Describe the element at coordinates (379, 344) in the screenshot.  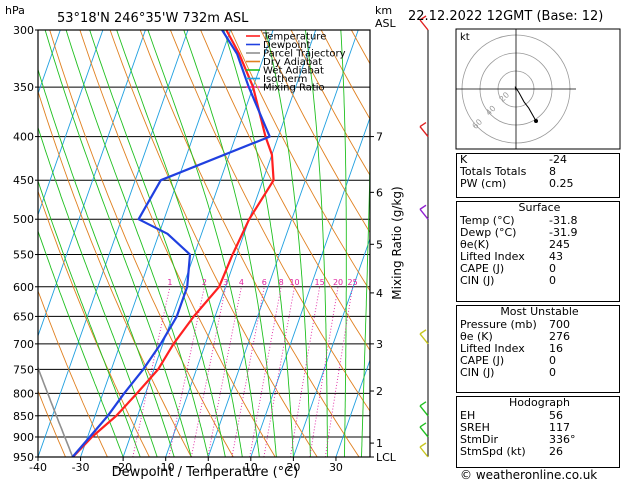
I see `km-tick-label: 3` at that location.